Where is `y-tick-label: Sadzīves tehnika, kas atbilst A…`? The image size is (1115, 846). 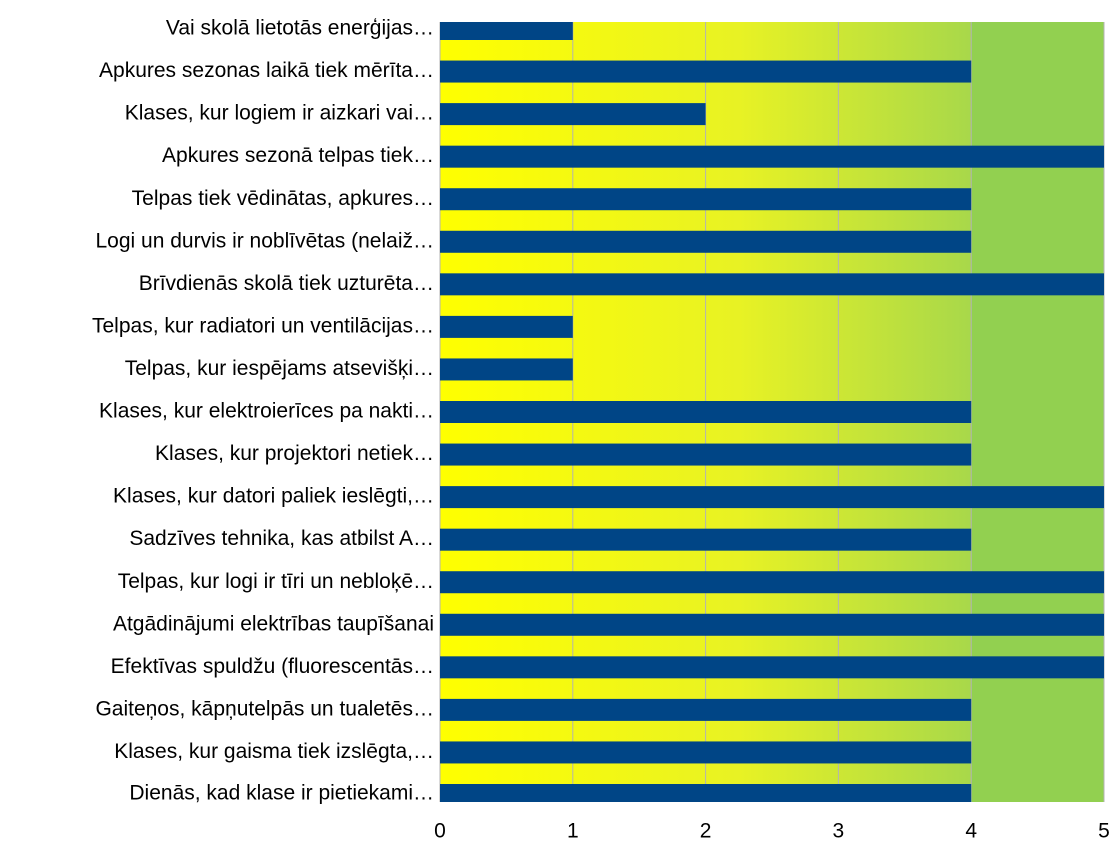
y-tick-label: Sadzīves tehnika, kas atbilst A… is located at coordinates (281, 538).